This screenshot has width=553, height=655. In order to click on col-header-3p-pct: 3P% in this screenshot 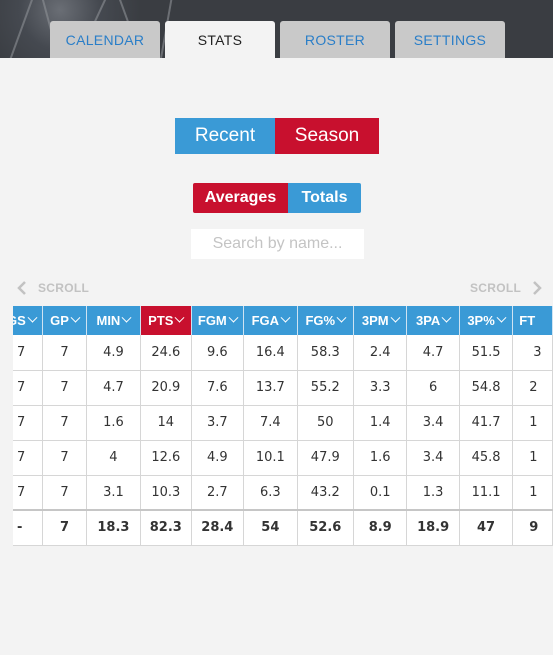, I will do `click(486, 320)`.